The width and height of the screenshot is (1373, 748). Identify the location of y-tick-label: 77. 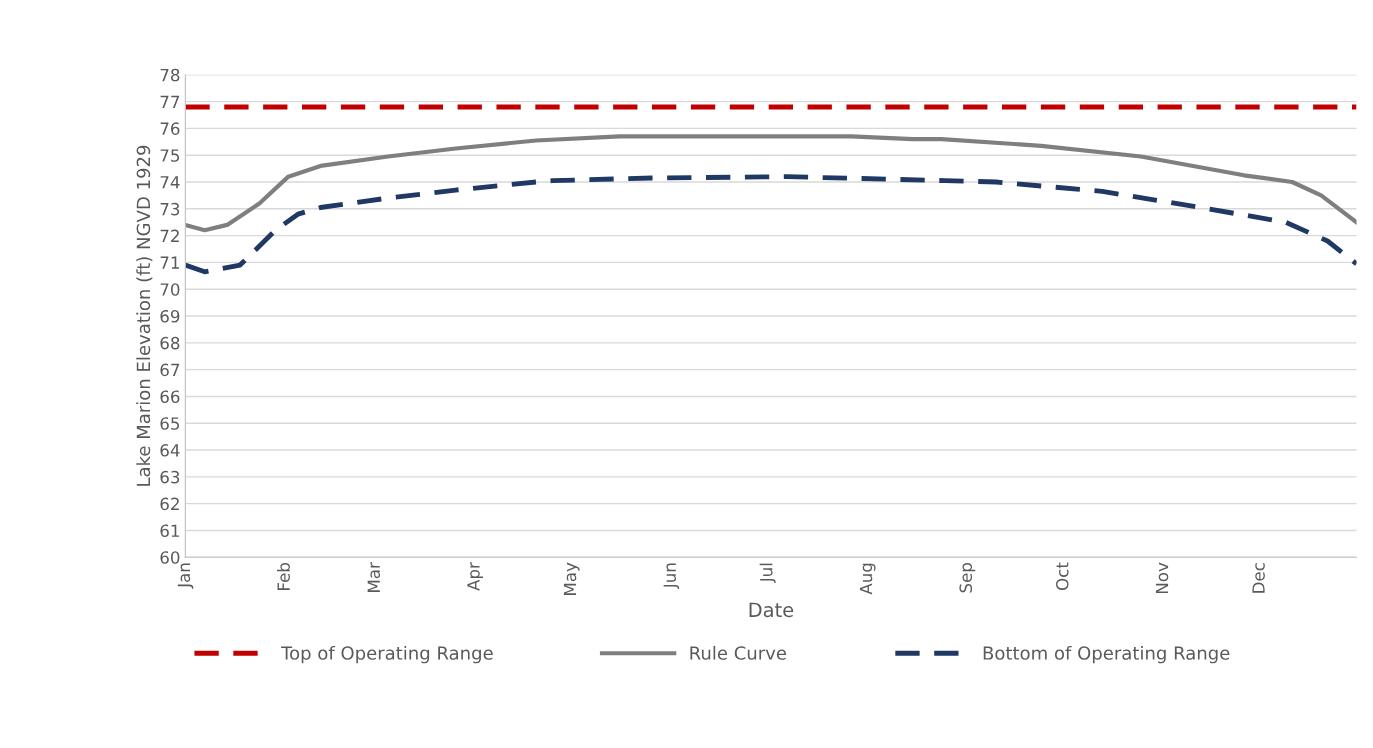
(170, 101).